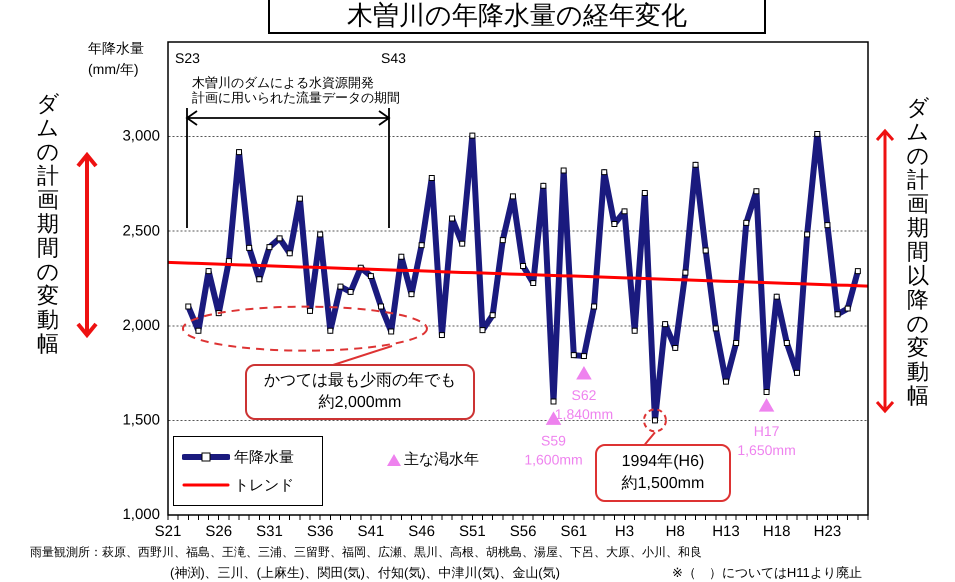 The width and height of the screenshot is (955, 582). I want to click on x-tick-label: S26, so click(218, 531).